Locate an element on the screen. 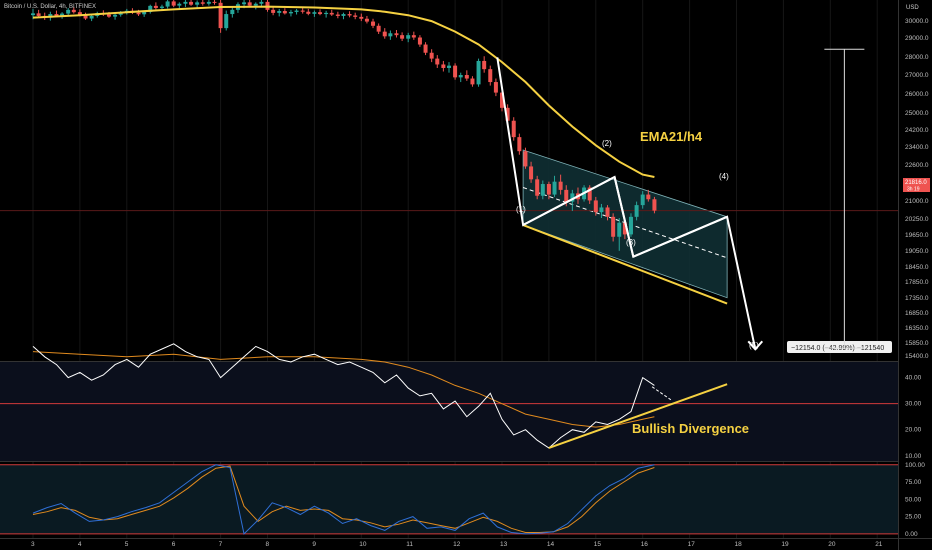  current-price-box is located at coordinates (916, 185).